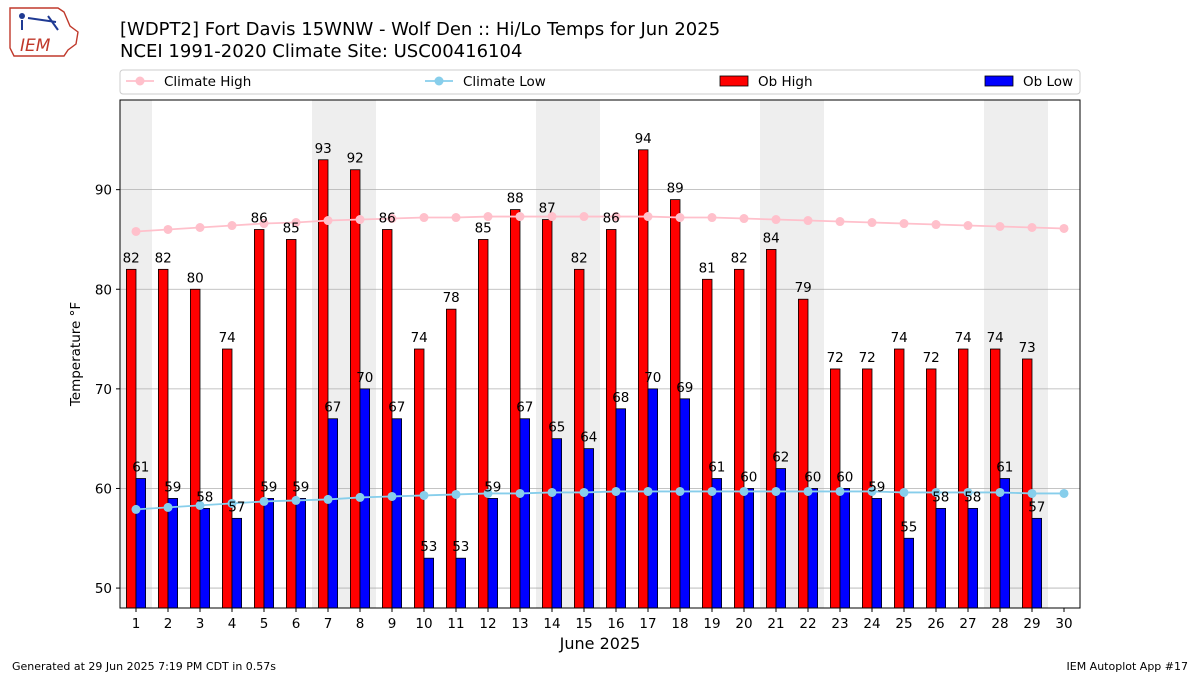 Image resolution: width=1200 pixels, height=675 pixels. What do you see at coordinates (300, 487) in the screenshot?
I see `data-label-ob-low-6: 59` at bounding box center [300, 487].